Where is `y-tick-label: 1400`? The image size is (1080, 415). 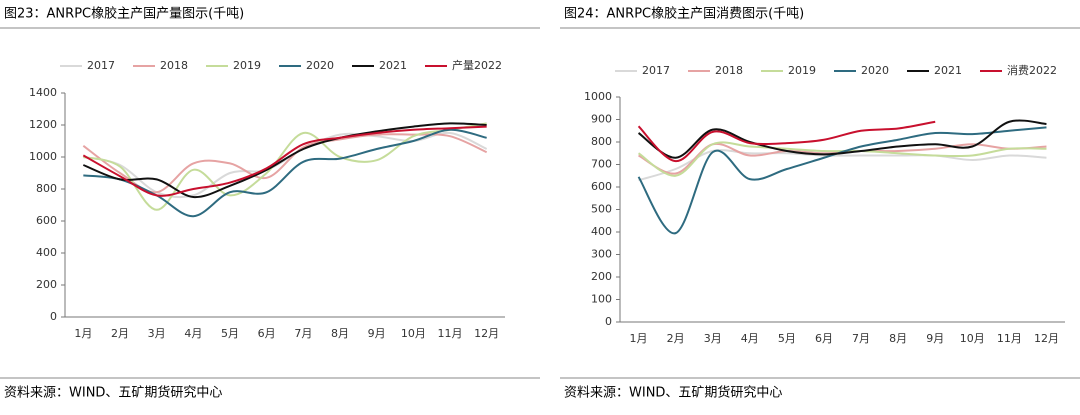
y-tick-label: 1400 is located at coordinates (43, 92).